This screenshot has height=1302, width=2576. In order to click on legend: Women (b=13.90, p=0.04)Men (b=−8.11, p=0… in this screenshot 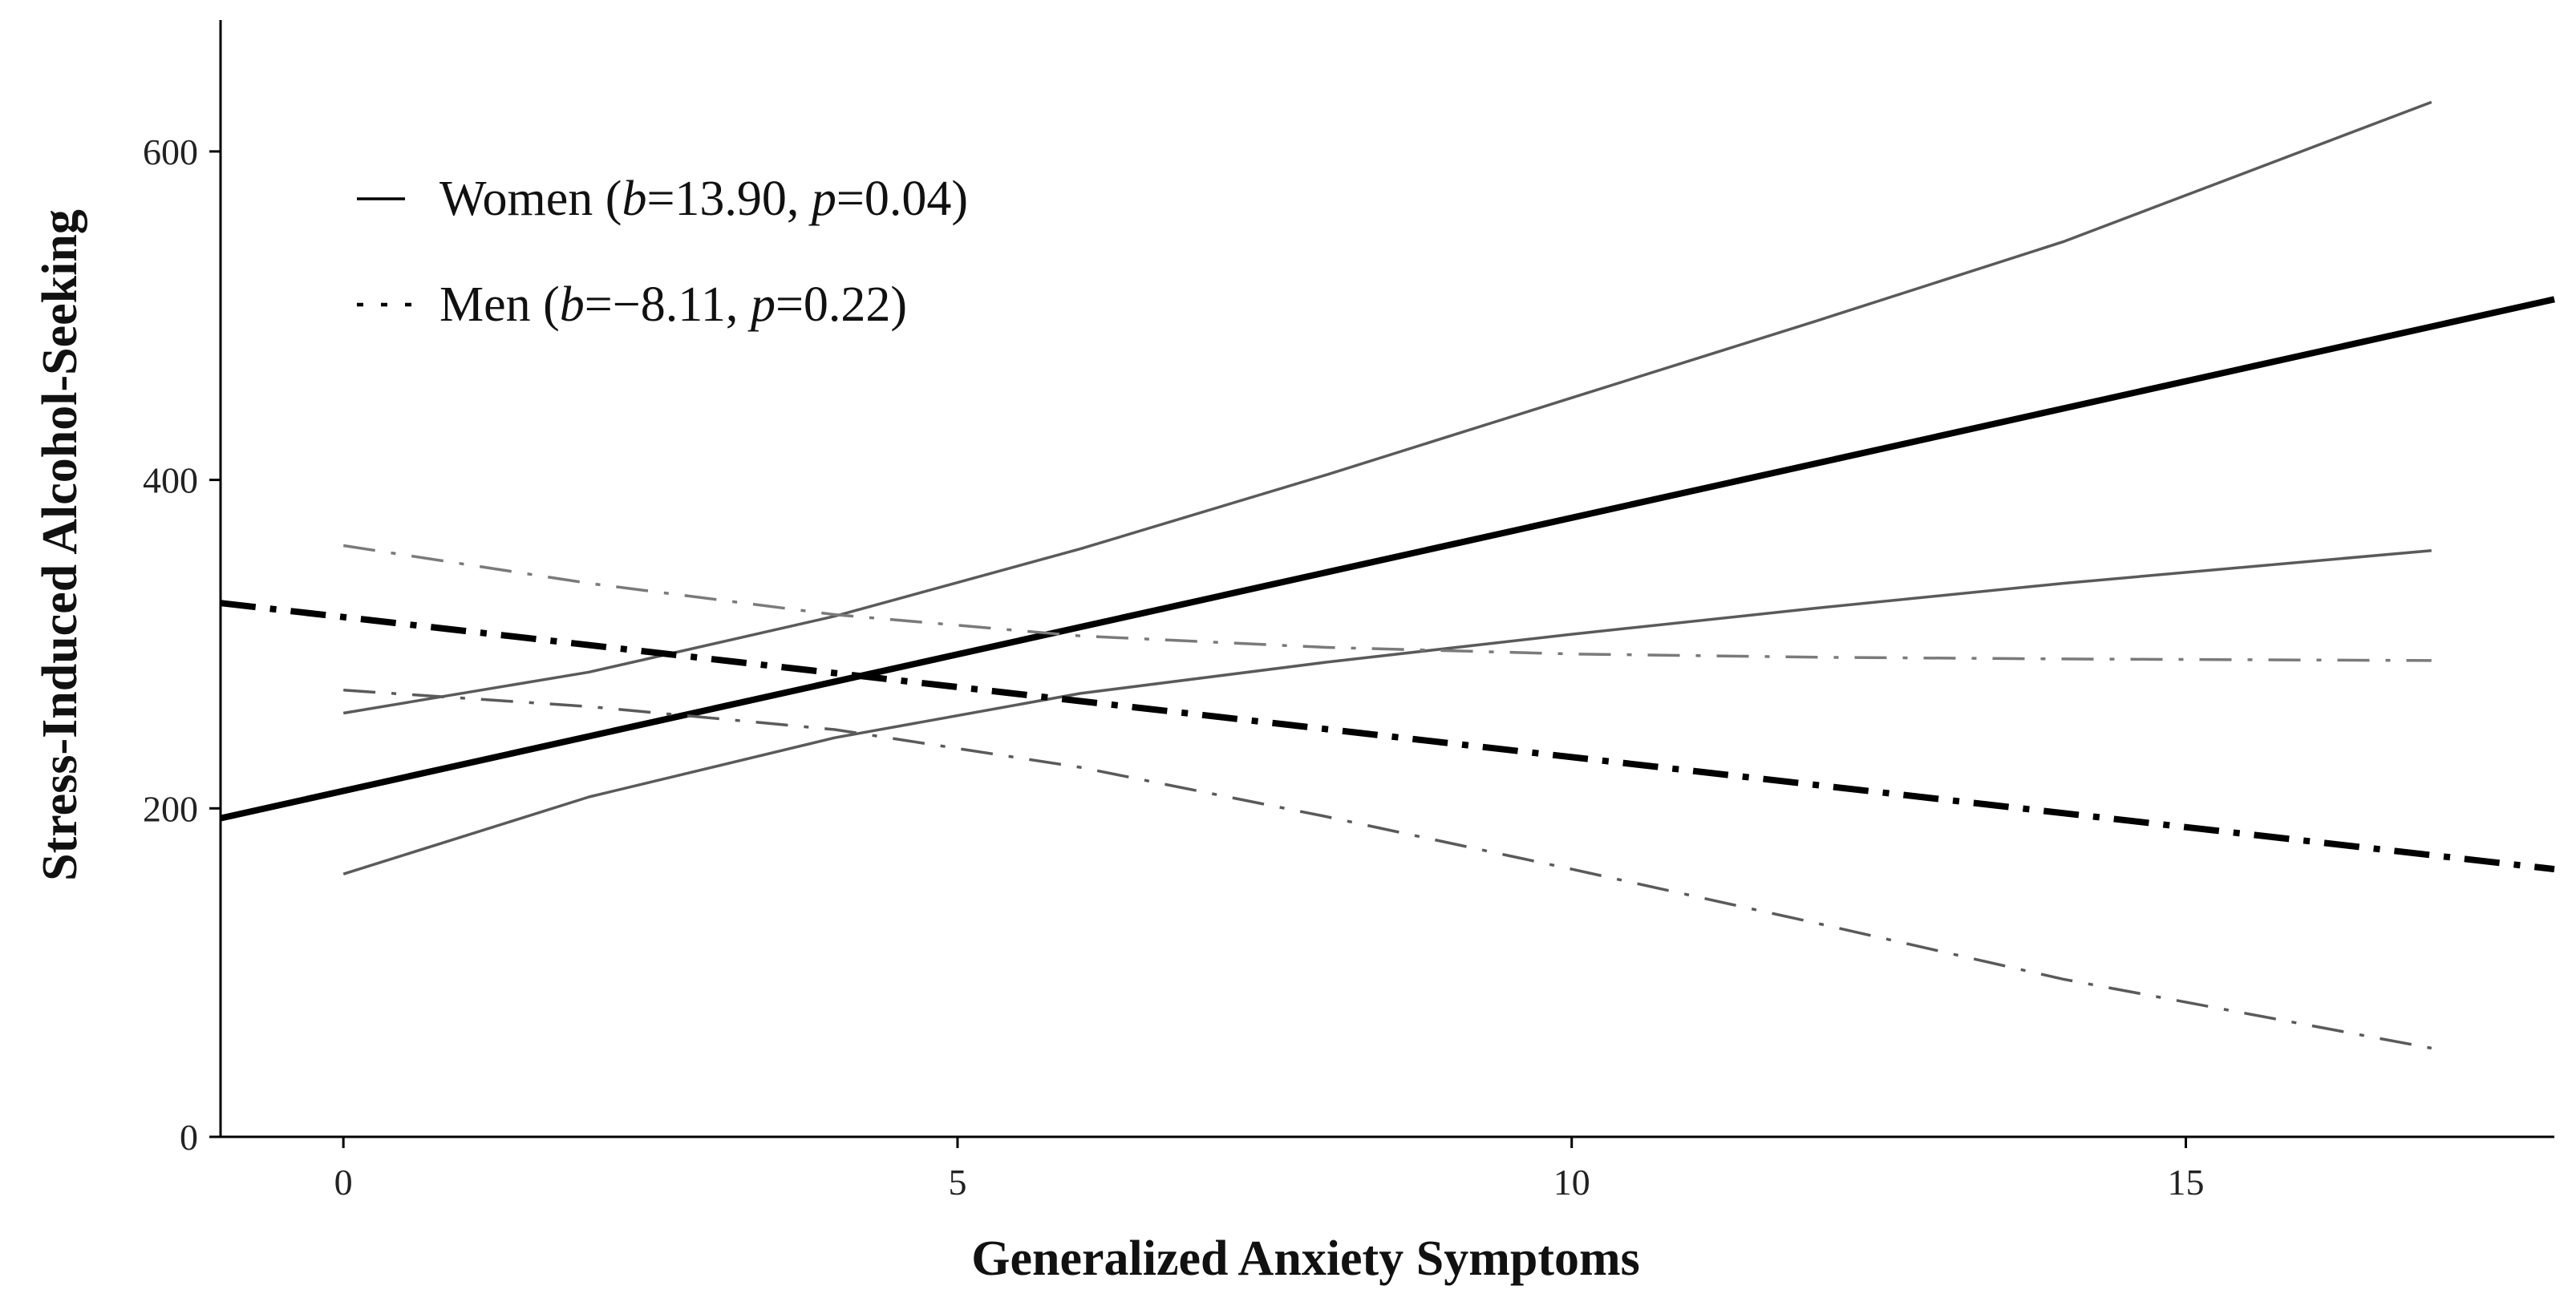, I will do `click(662, 252)`.